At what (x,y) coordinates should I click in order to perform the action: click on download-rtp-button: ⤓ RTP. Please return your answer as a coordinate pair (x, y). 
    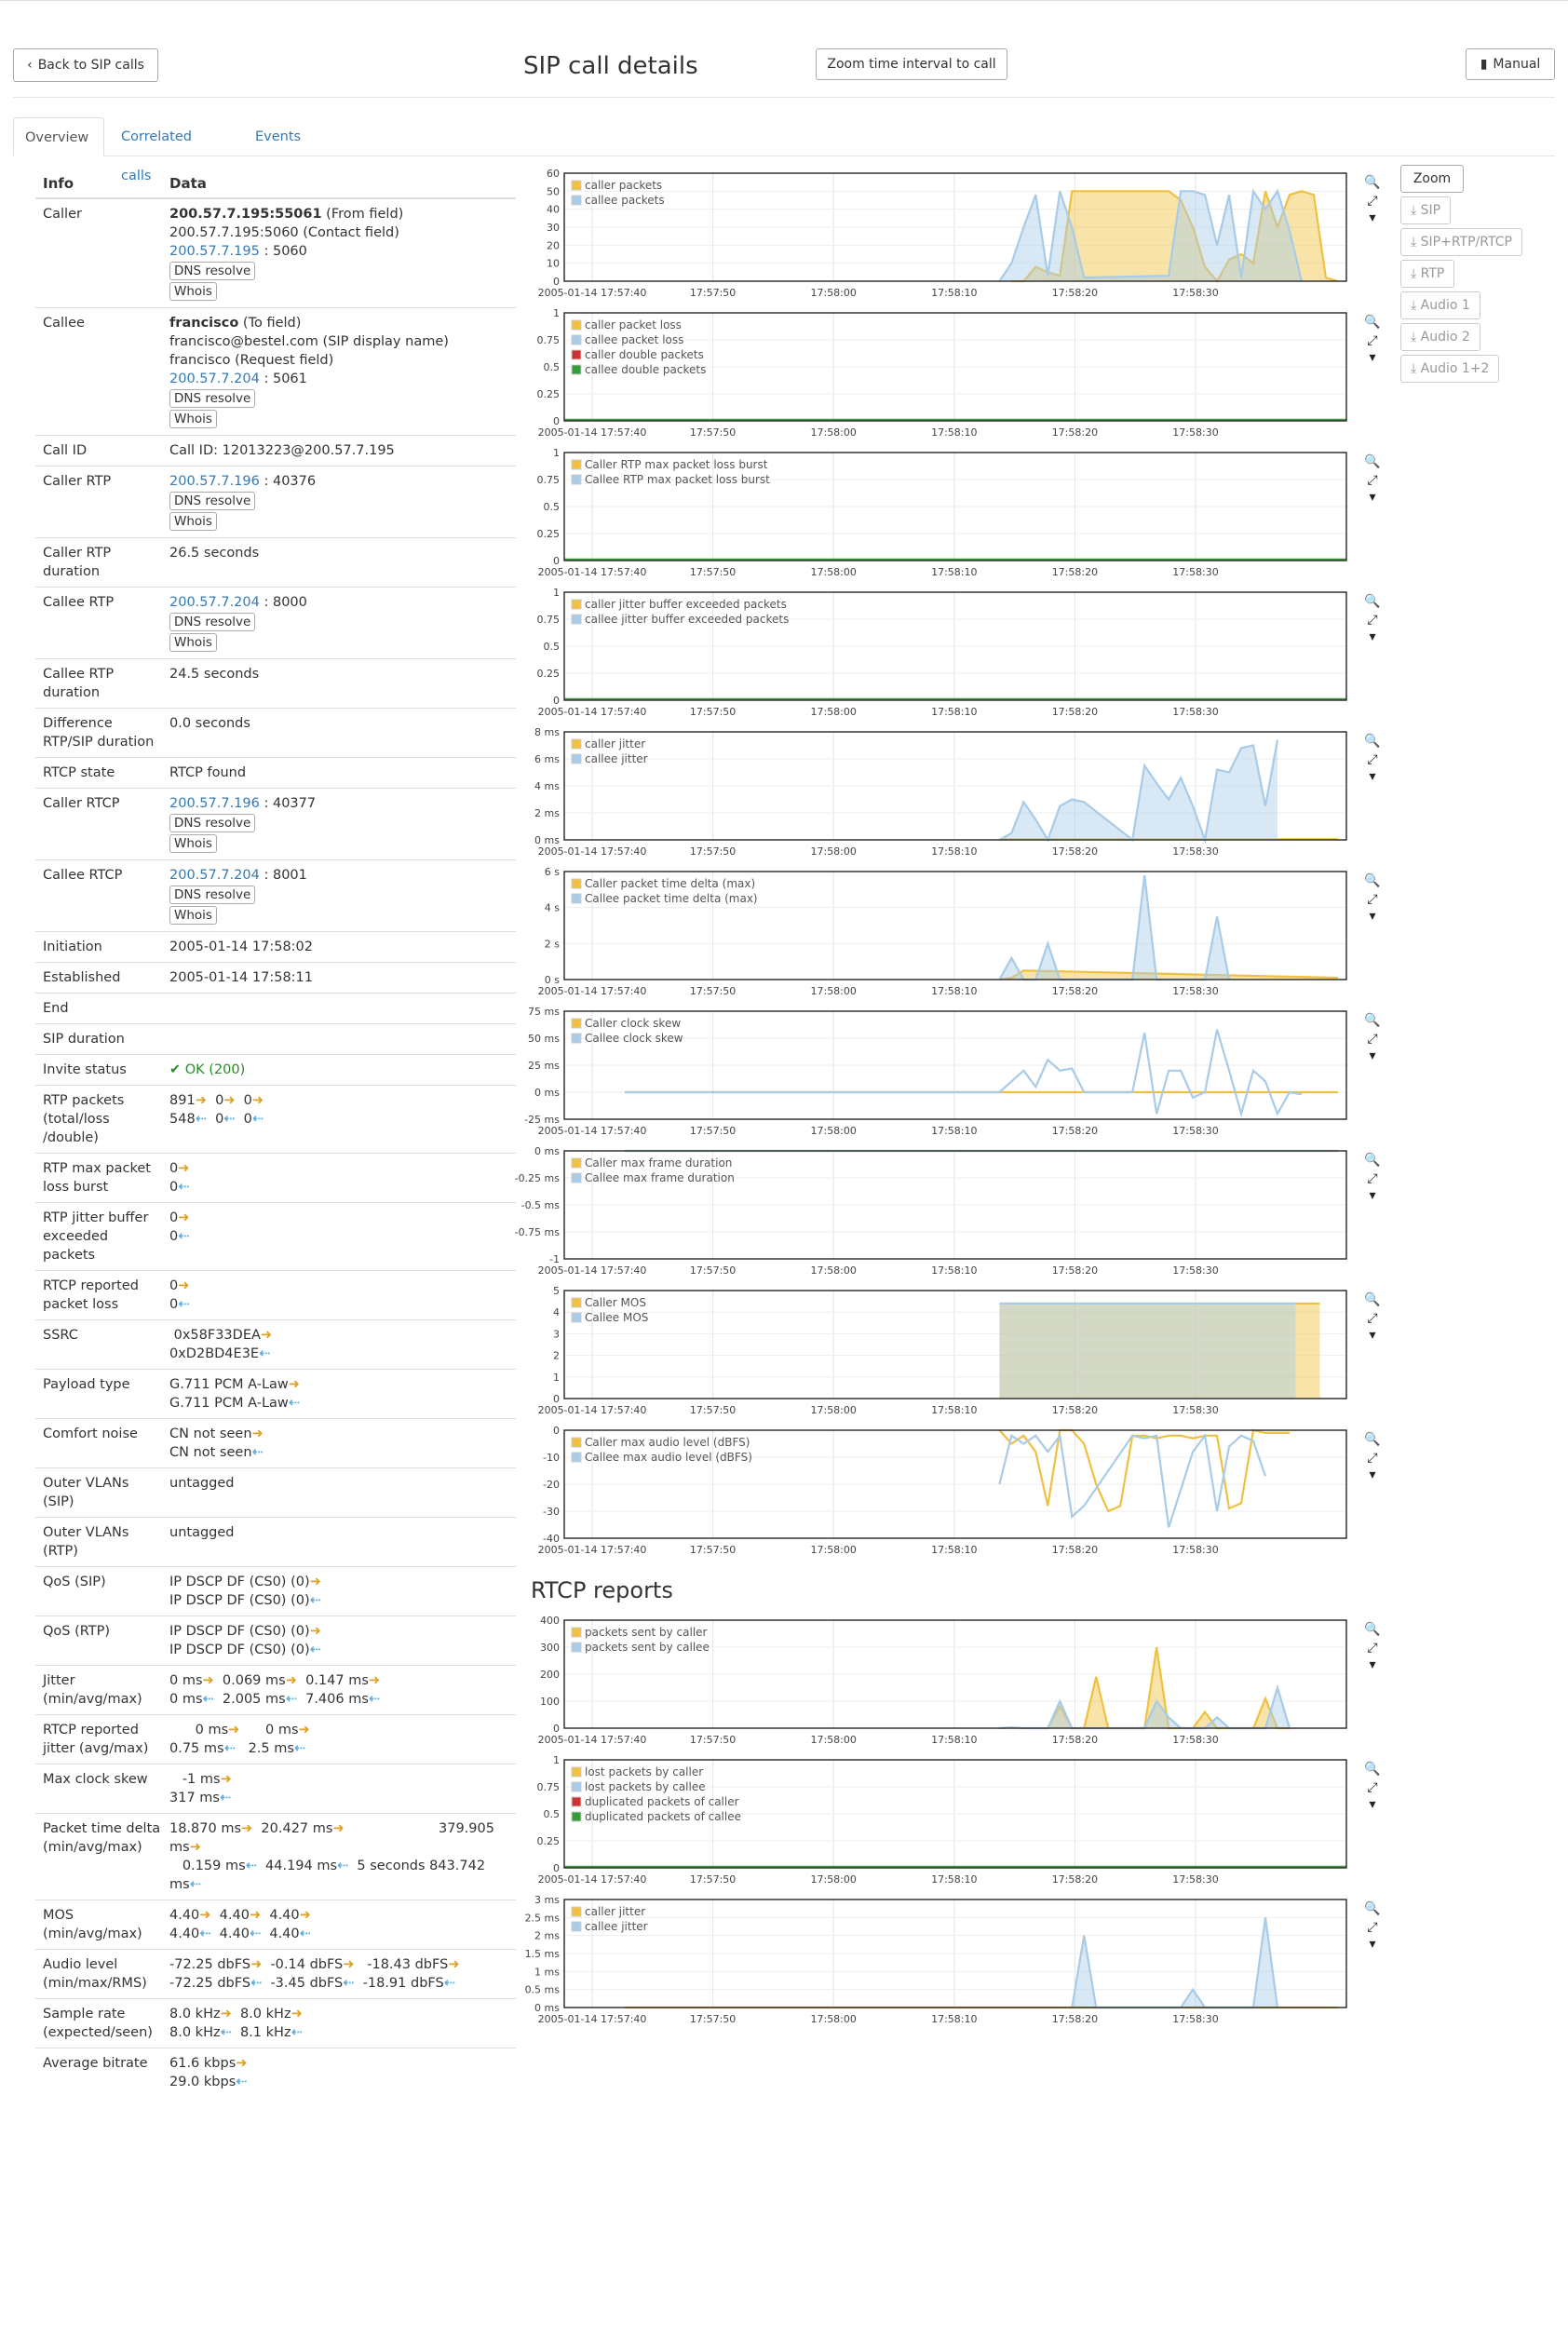
    Looking at the image, I should click on (1427, 274).